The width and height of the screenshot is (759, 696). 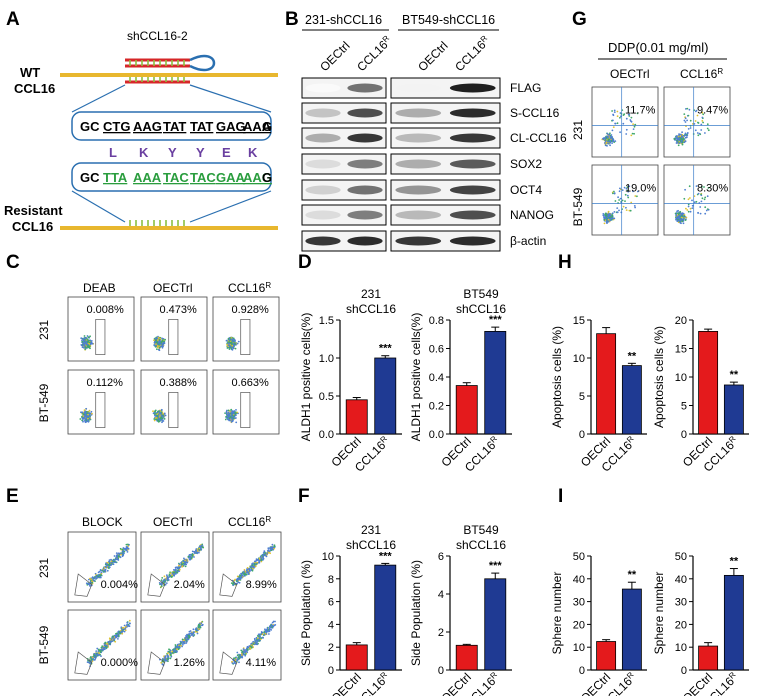 What do you see at coordinates (528, 241) in the screenshot?
I see `protein-label: β-actin` at bounding box center [528, 241].